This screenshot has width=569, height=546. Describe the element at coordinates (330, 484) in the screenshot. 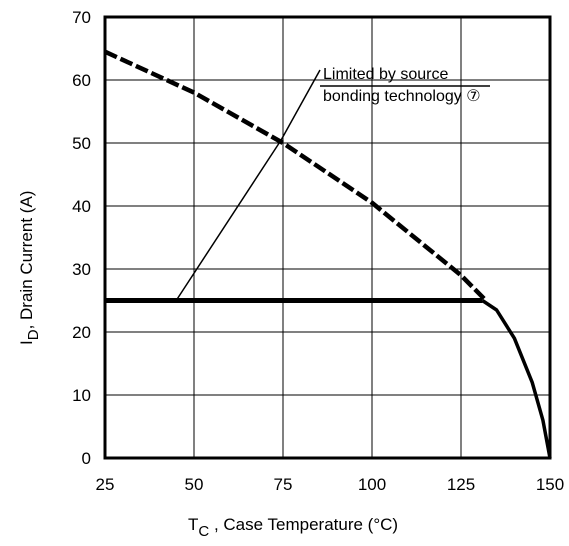

I see `x-tick-labels: 25 50 75 100 125 150` at that location.